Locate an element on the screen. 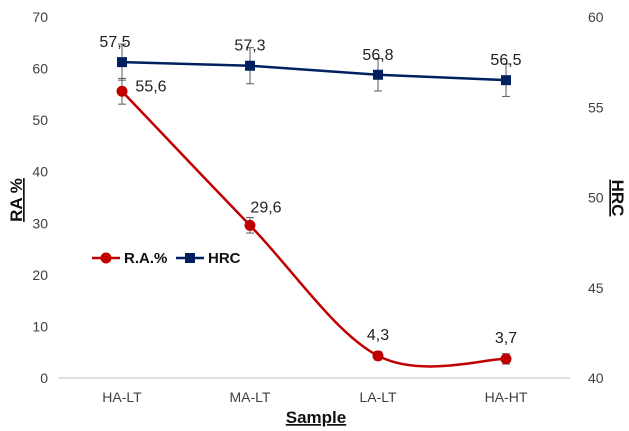  data-label: 56,5 is located at coordinates (505, 60).